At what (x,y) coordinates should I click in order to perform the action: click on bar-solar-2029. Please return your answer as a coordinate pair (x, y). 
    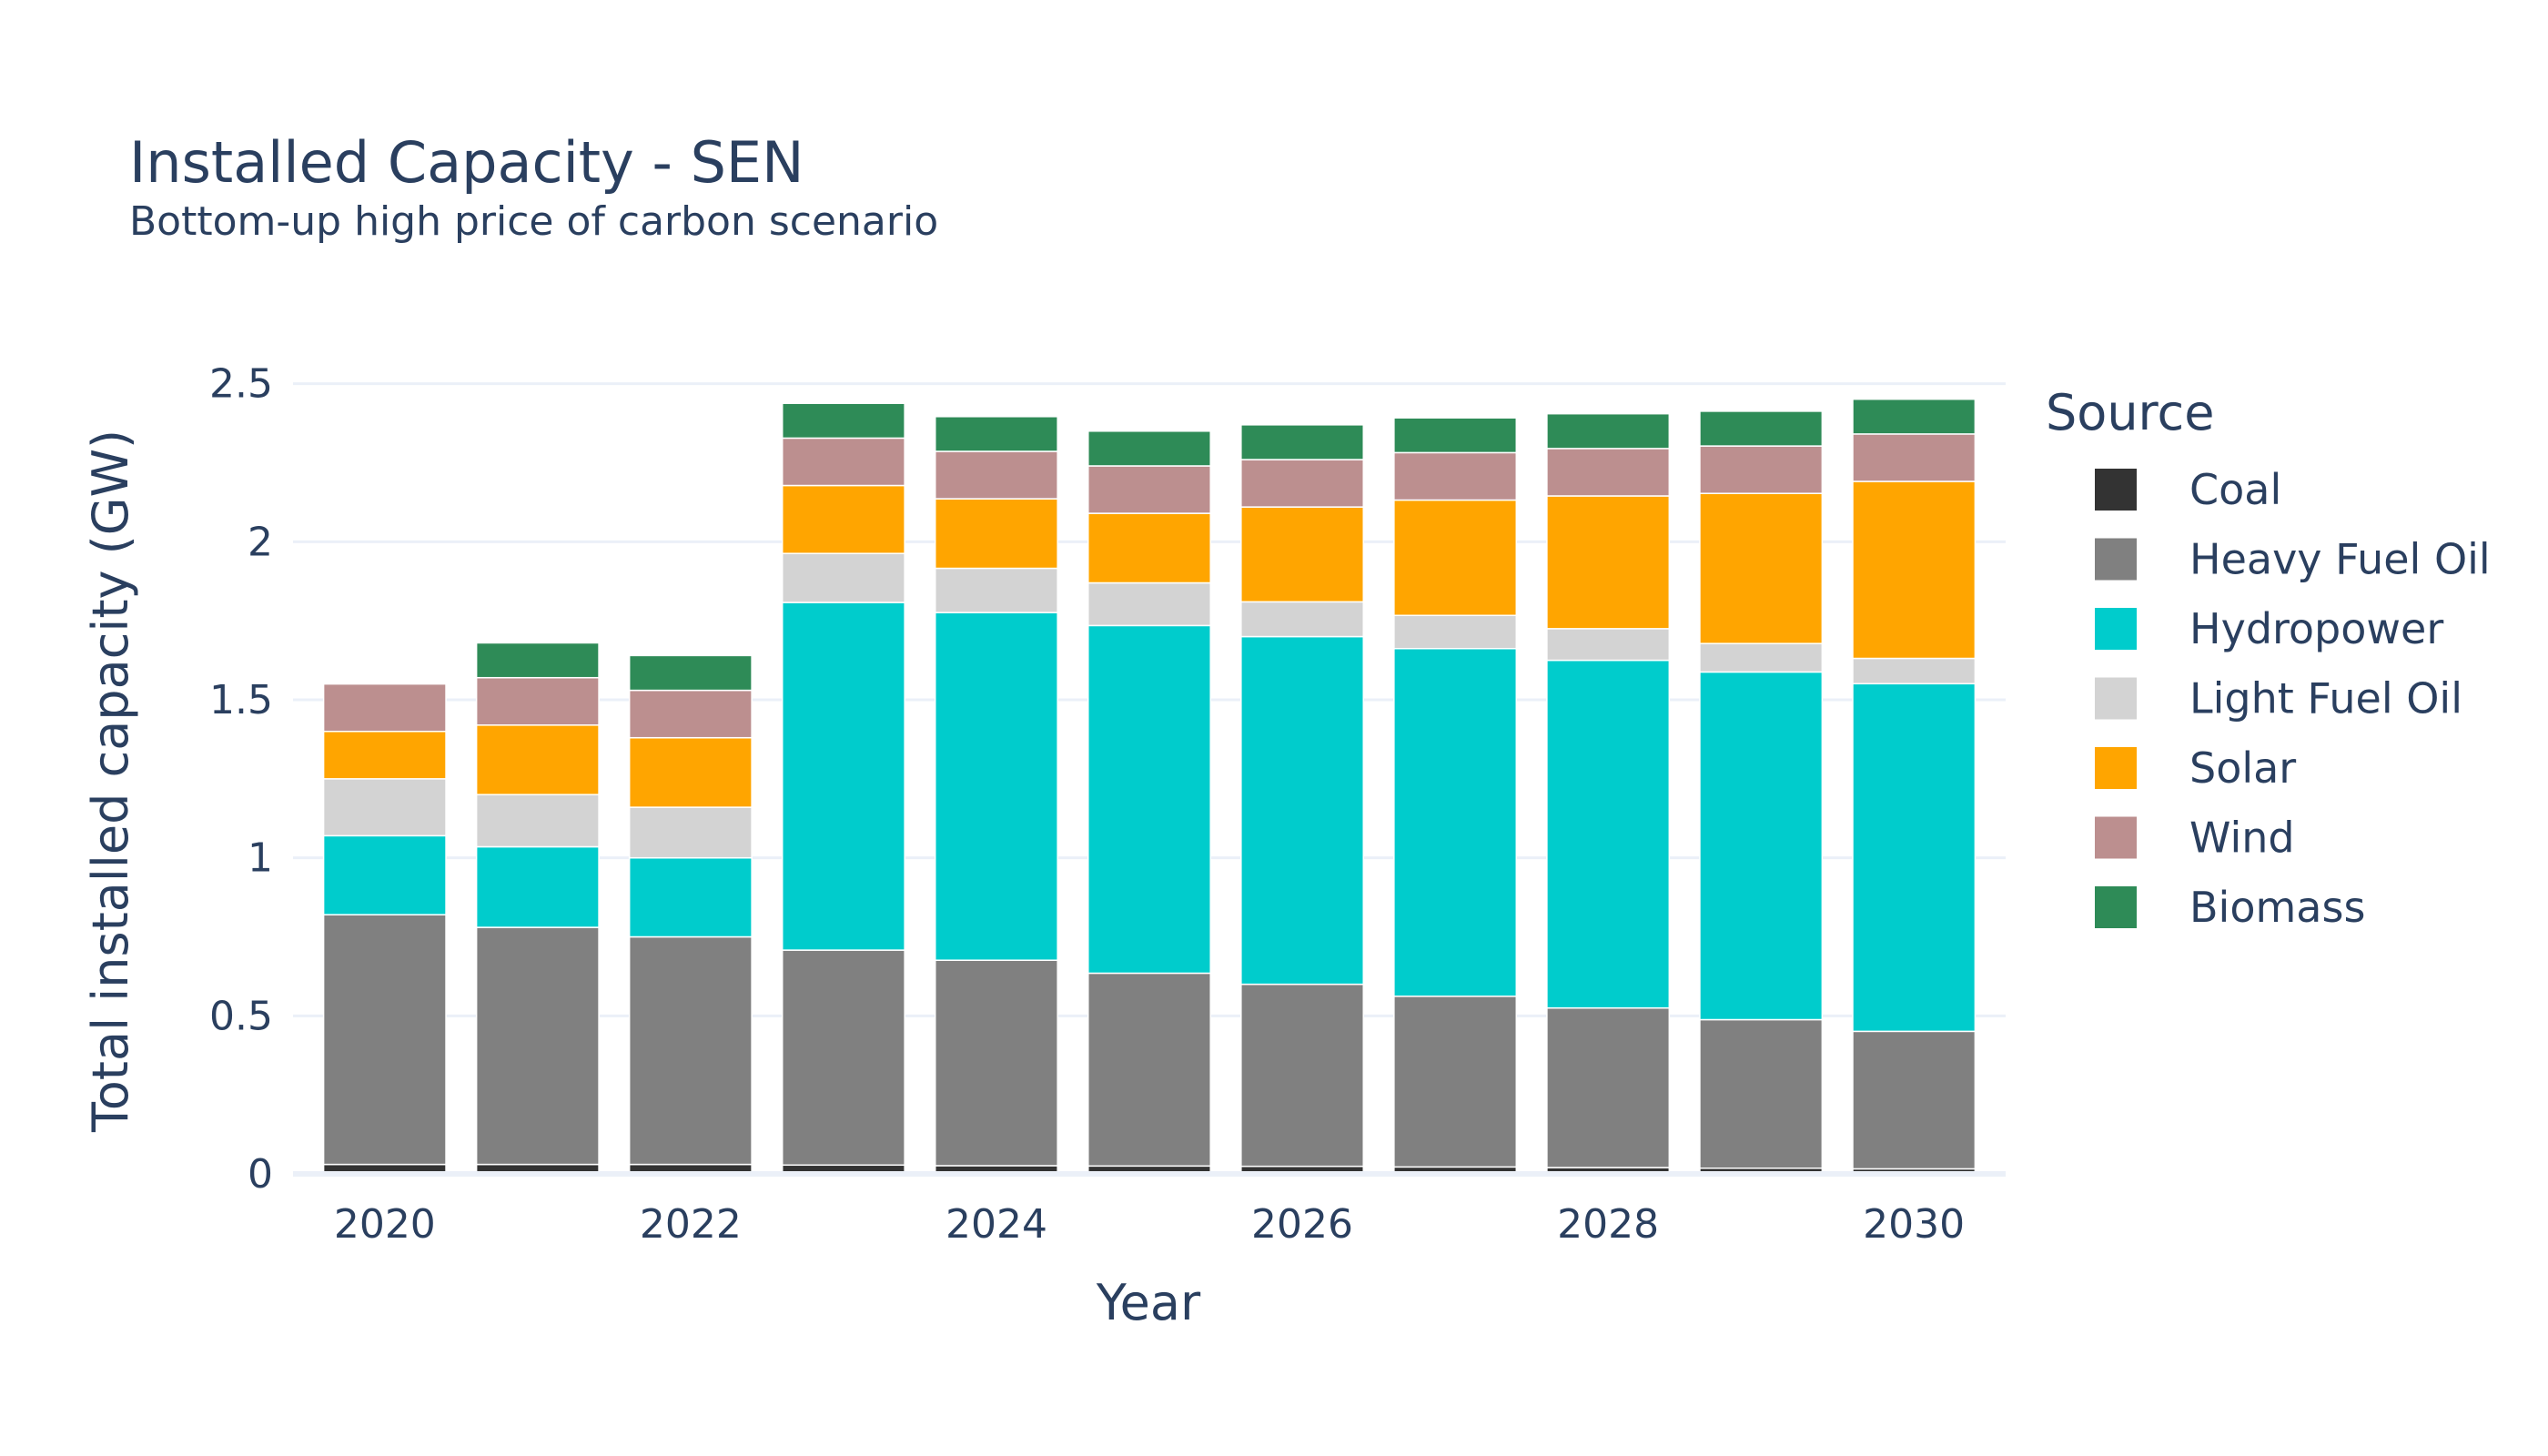
    Looking at the image, I should click on (1762, 568).